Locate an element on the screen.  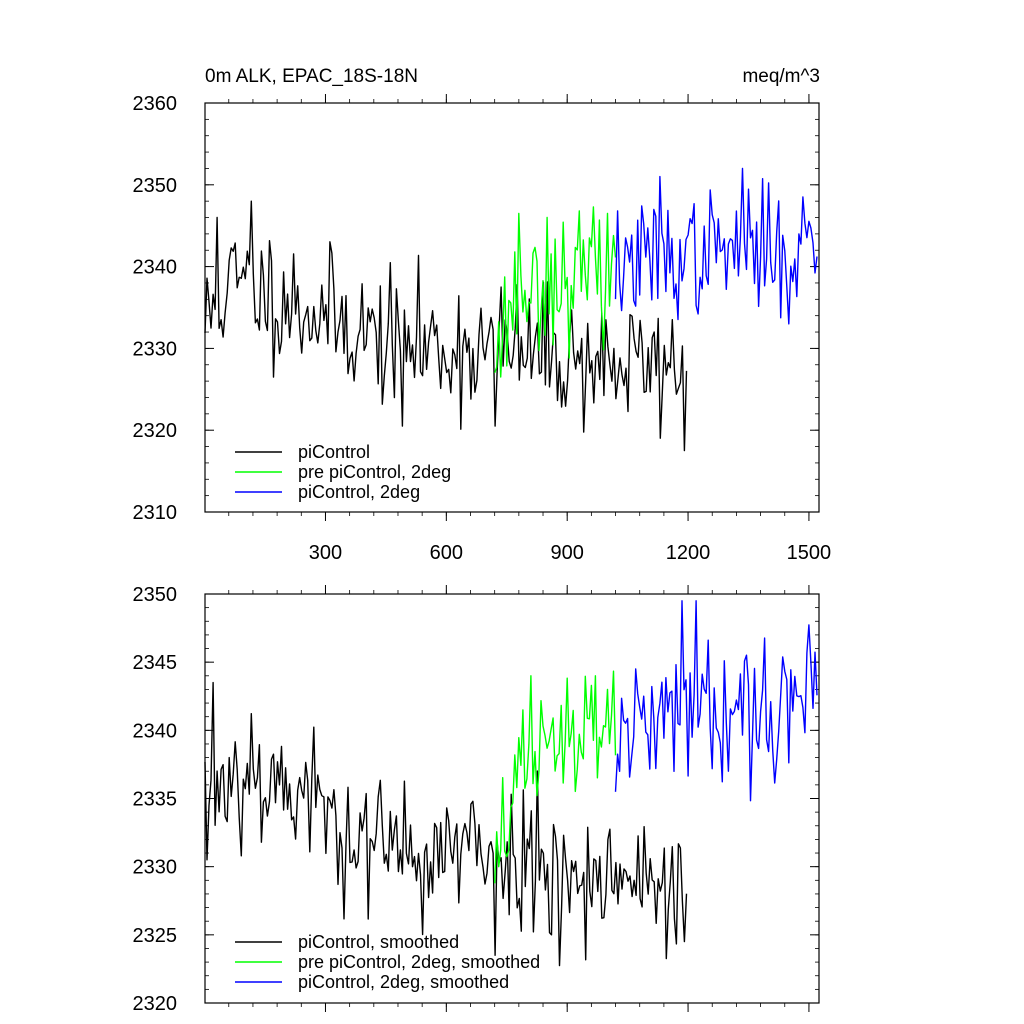
units-label: meq/m^3 is located at coordinates (781, 76).